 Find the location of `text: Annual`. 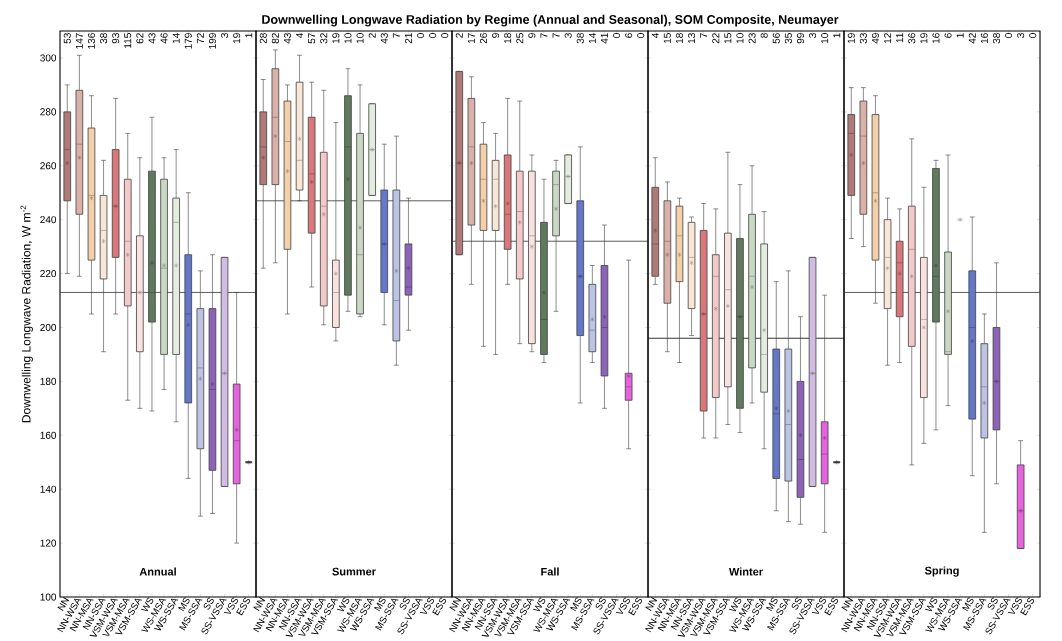

text: Annual is located at coordinates (157, 571).